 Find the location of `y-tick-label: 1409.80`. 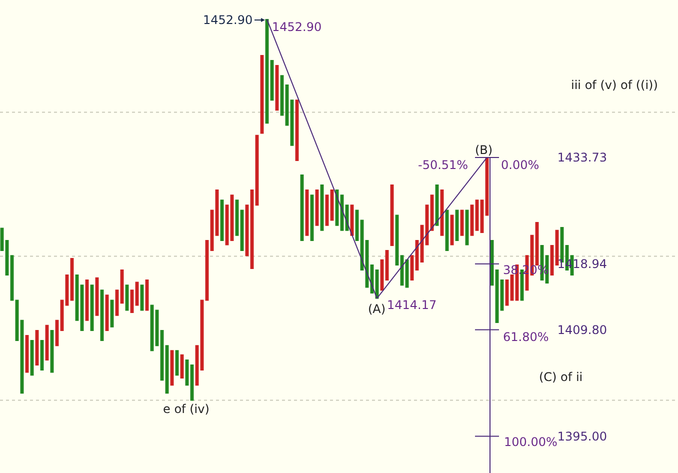

y-tick-label: 1409.80 is located at coordinates (582, 329).